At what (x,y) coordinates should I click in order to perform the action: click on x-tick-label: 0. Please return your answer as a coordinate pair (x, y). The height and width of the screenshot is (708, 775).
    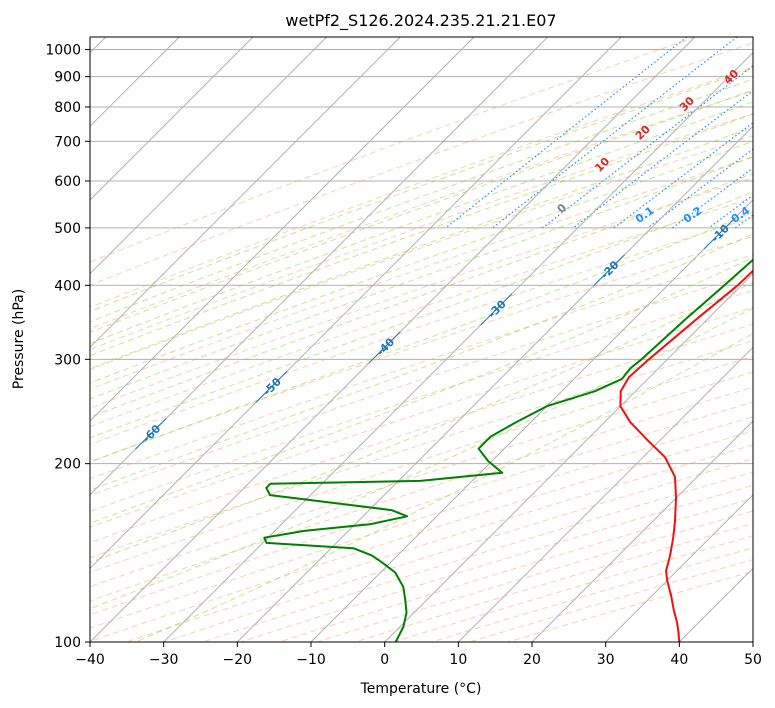
    Looking at the image, I should click on (384, 660).